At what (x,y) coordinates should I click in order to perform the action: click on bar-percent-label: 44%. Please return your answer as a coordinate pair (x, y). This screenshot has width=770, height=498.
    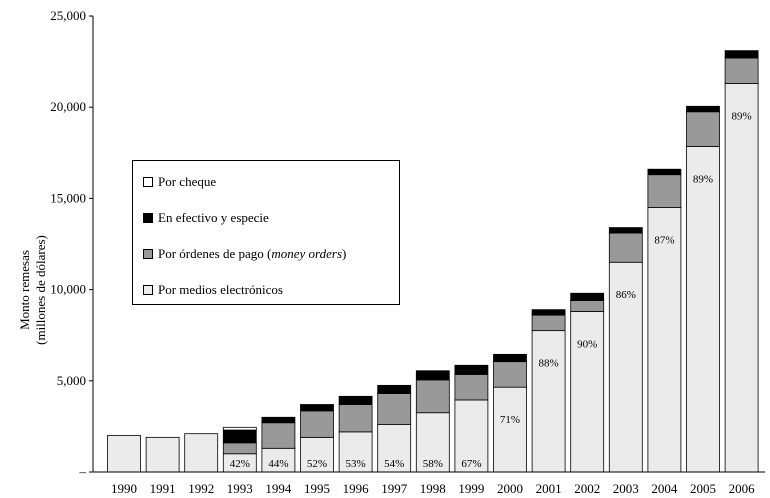
    Looking at the image, I should click on (278, 464).